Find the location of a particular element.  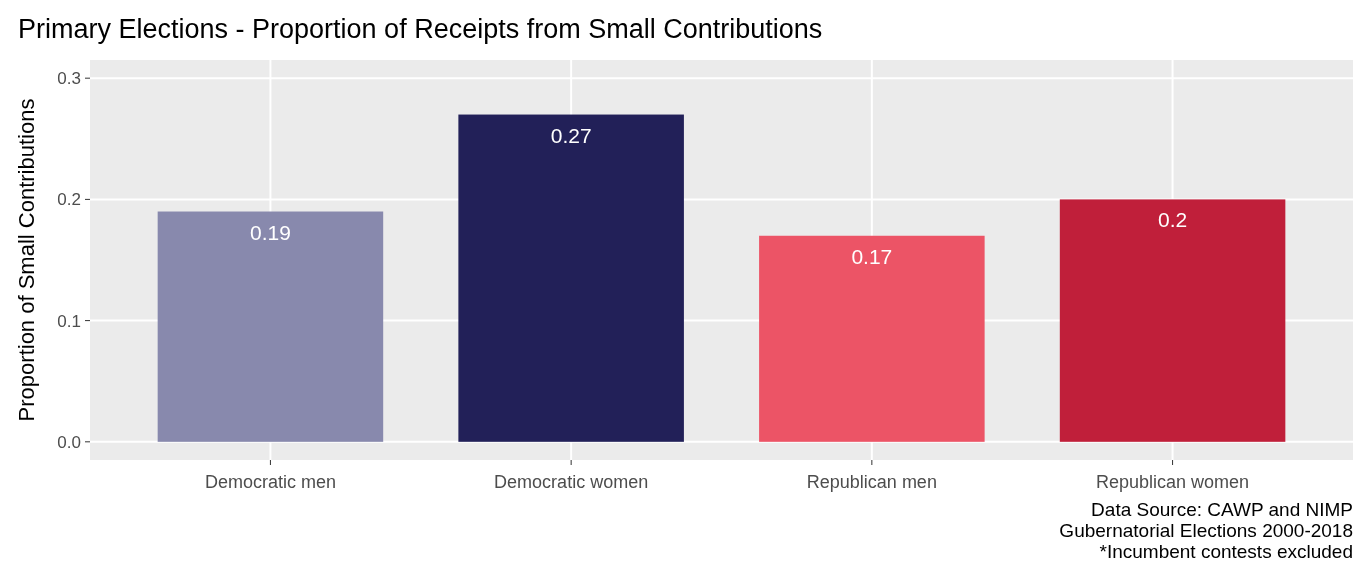

y-axis-title: Proportion of Small Contributions is located at coordinates (26, 260).